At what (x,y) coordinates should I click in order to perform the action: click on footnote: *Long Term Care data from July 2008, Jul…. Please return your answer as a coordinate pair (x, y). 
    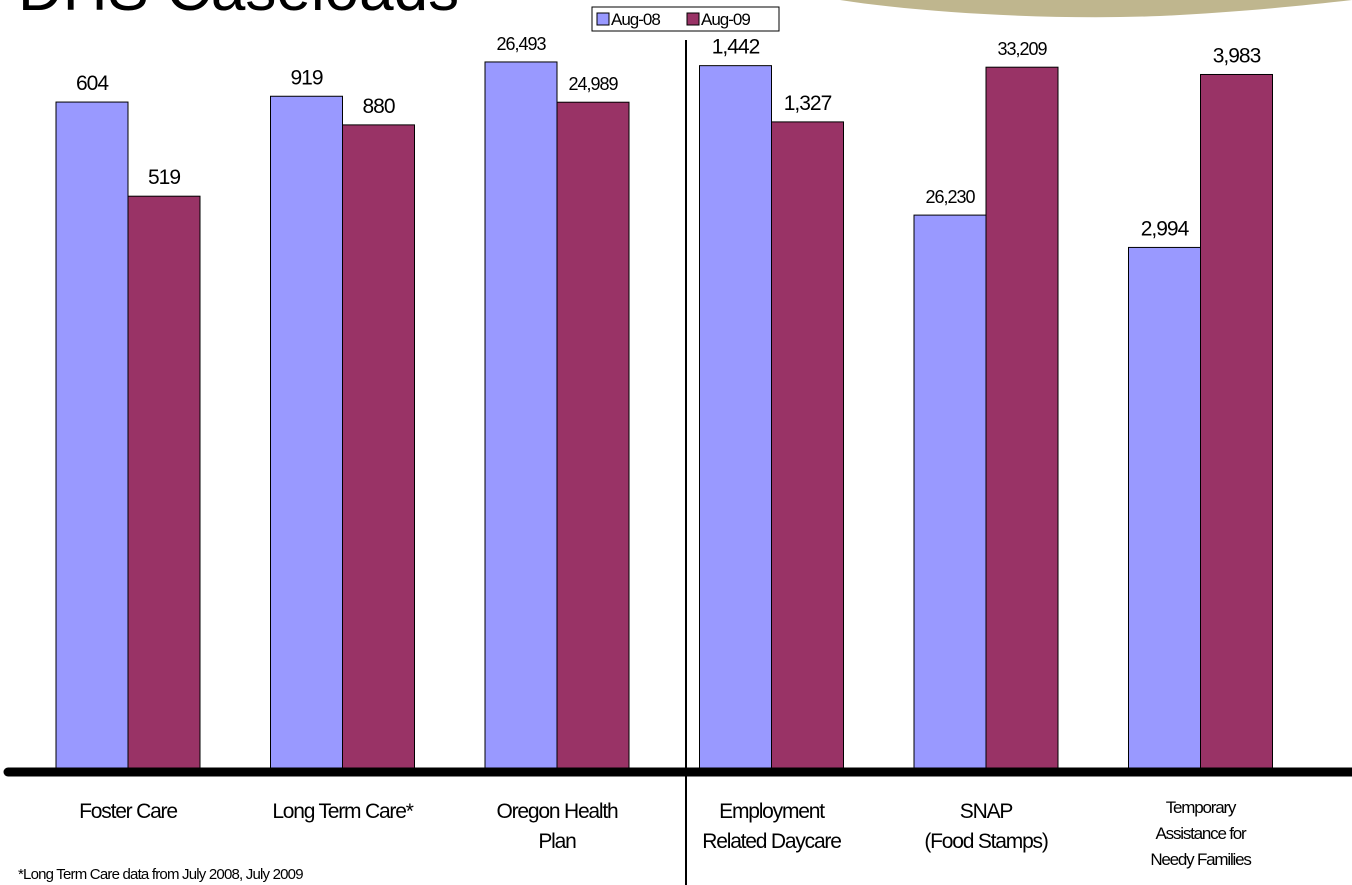
    Looking at the image, I should click on (161, 874).